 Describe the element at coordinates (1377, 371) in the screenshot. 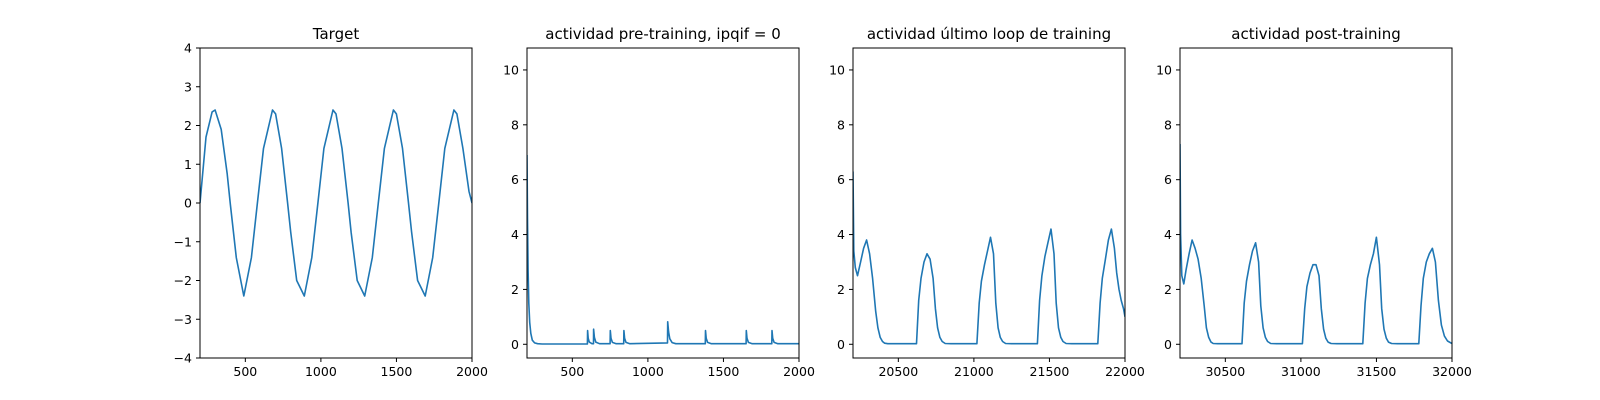

I see `x-tick-label: 31500` at that location.